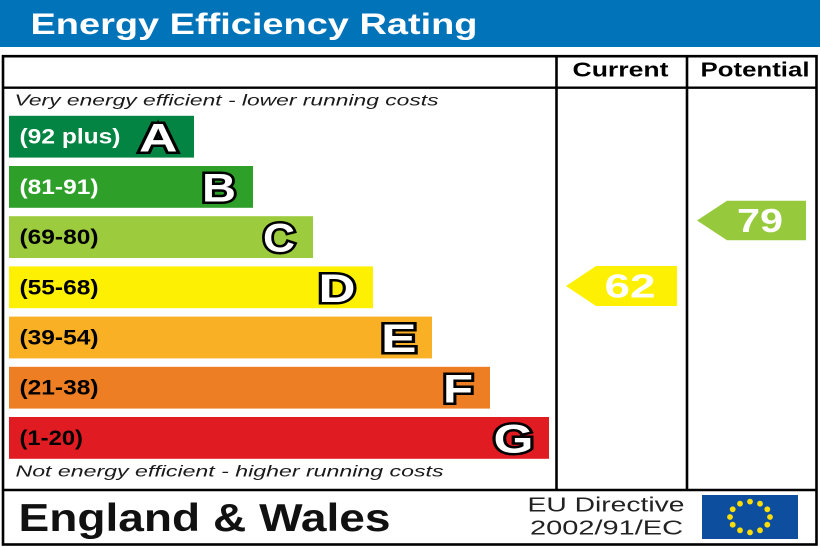 This screenshot has height=547, width=820. I want to click on svg-text: E, so click(399, 339).